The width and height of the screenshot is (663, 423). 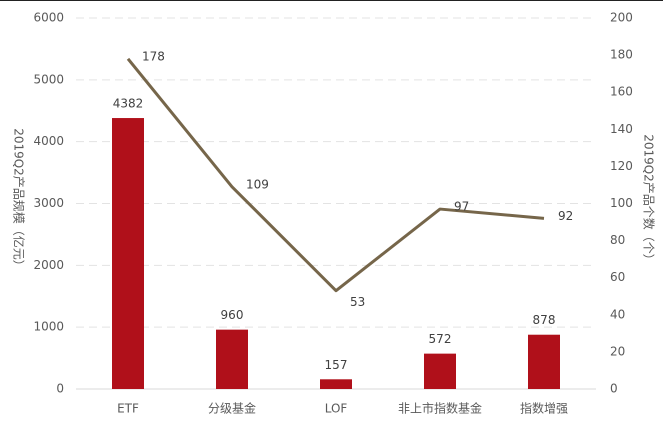 I want to click on data-label: 109, so click(x=257, y=184).